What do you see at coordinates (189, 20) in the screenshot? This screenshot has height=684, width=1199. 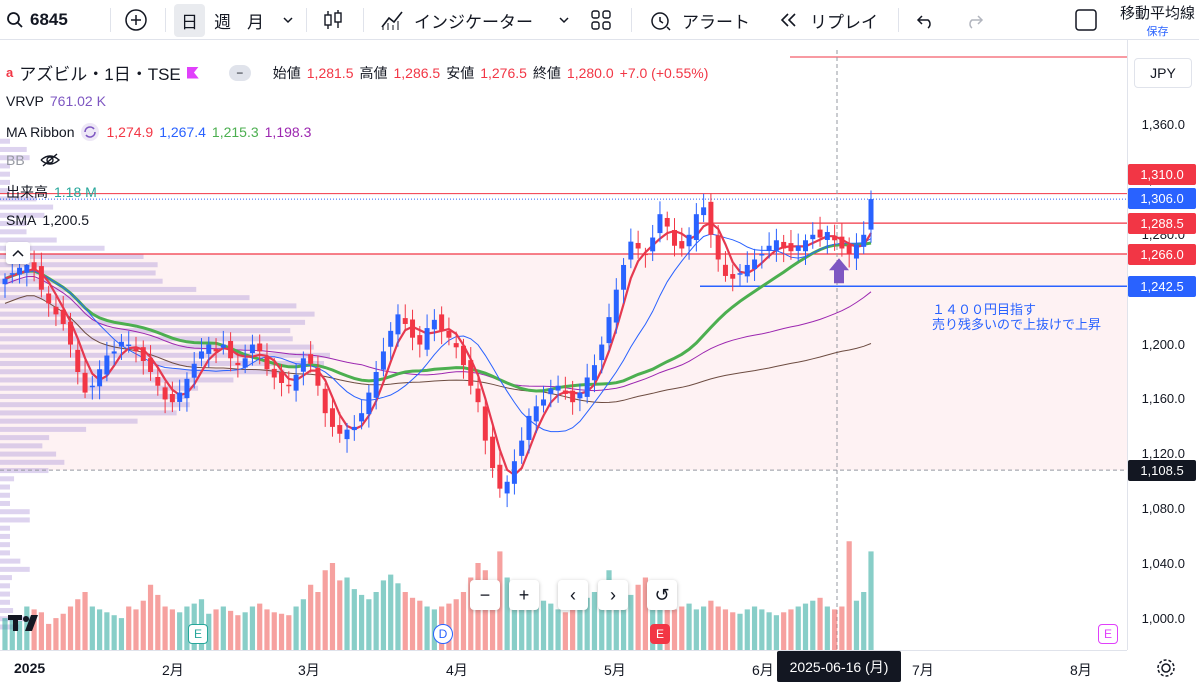 I see `timeframe-day: 日` at bounding box center [189, 20].